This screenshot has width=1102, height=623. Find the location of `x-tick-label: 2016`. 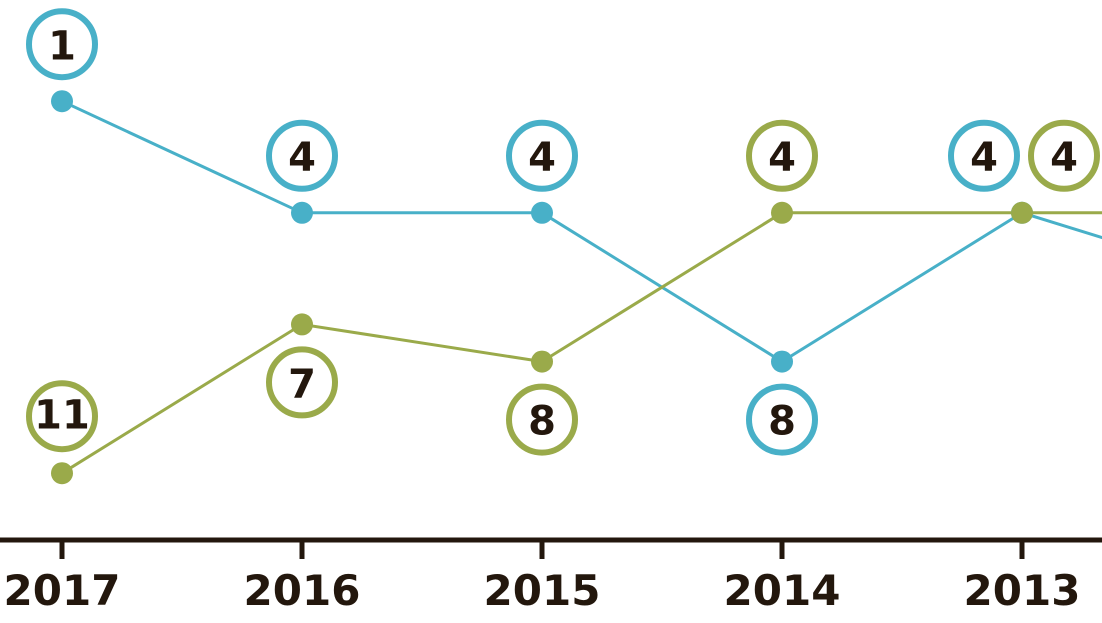

x-tick-label: 2016 is located at coordinates (302, 590).